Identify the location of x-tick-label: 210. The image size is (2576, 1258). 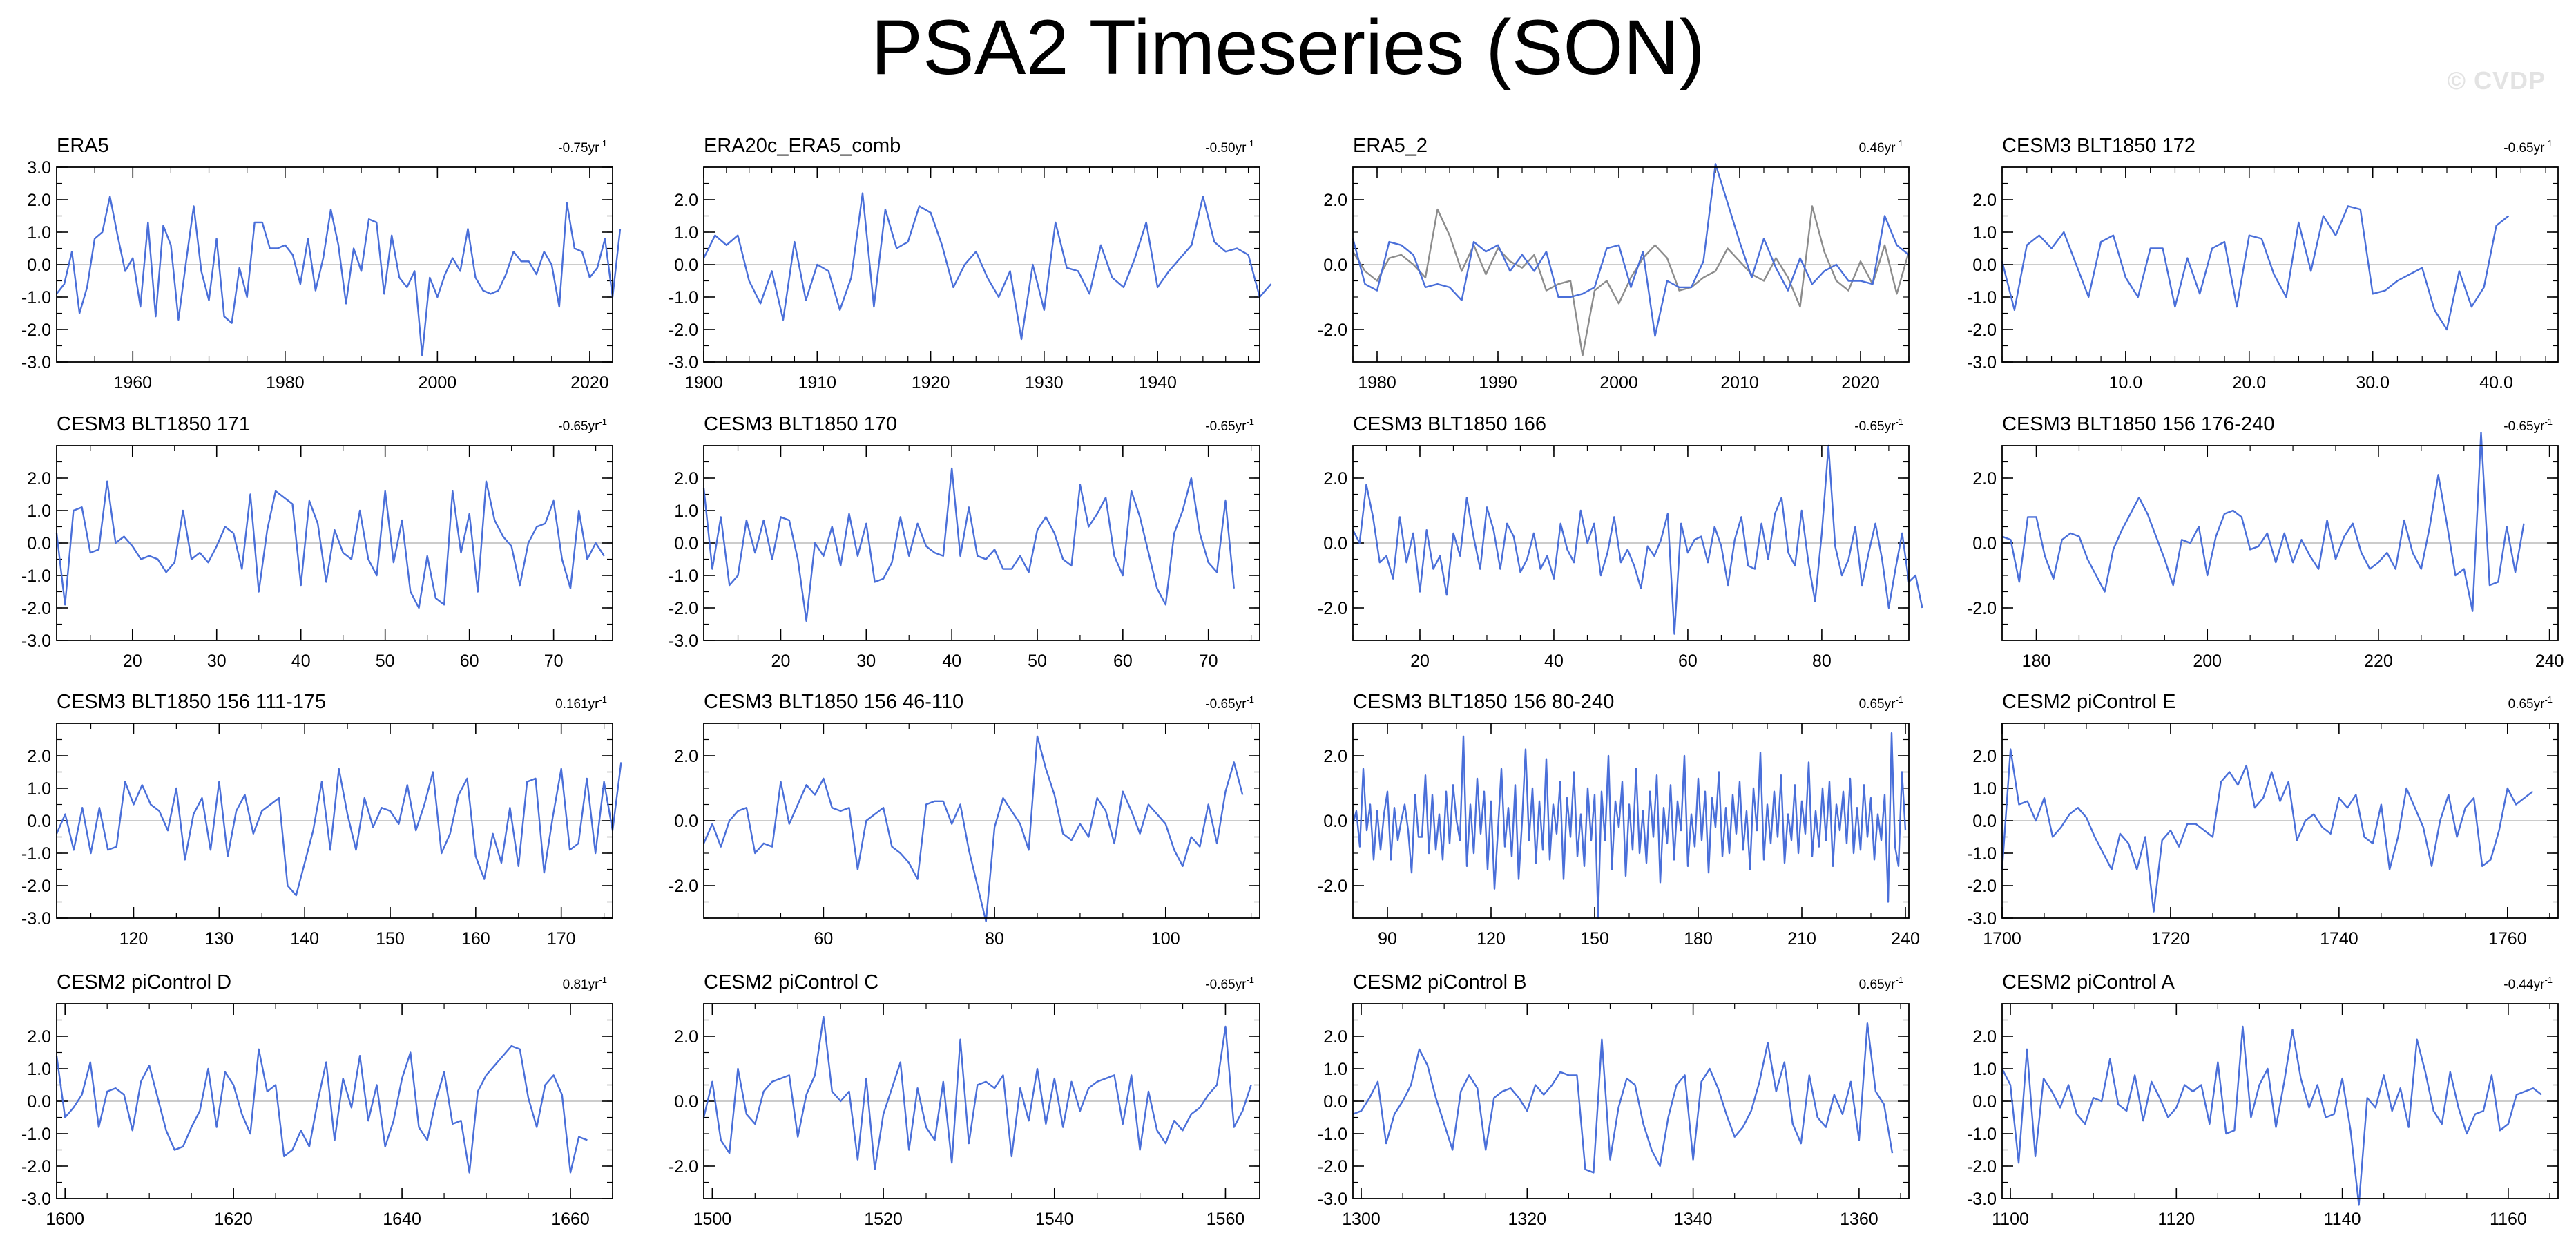
(1801, 939).